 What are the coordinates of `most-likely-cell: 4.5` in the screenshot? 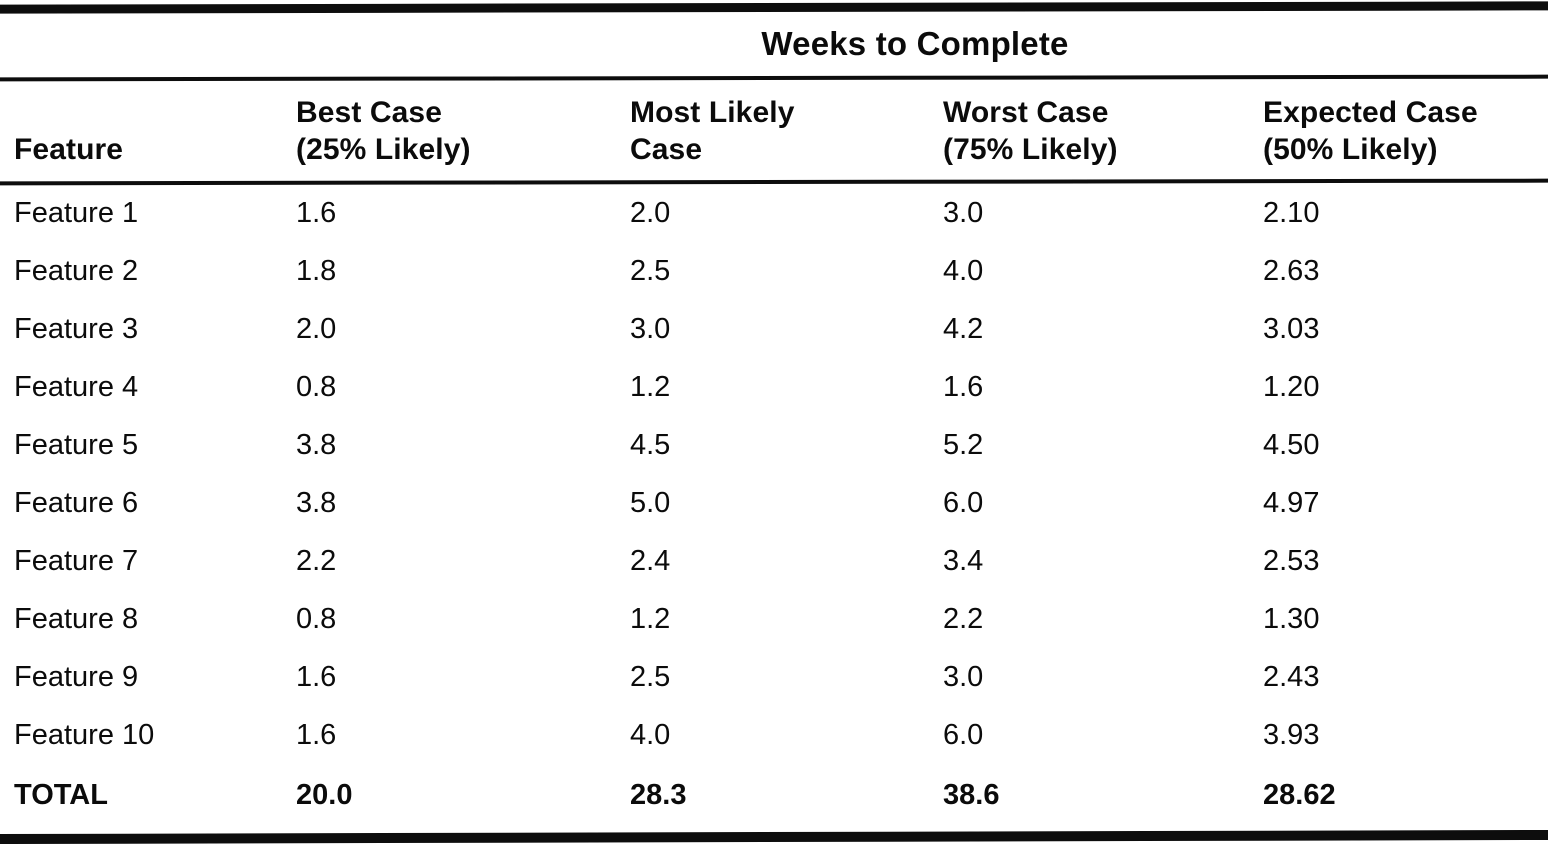 It's located at (650, 444).